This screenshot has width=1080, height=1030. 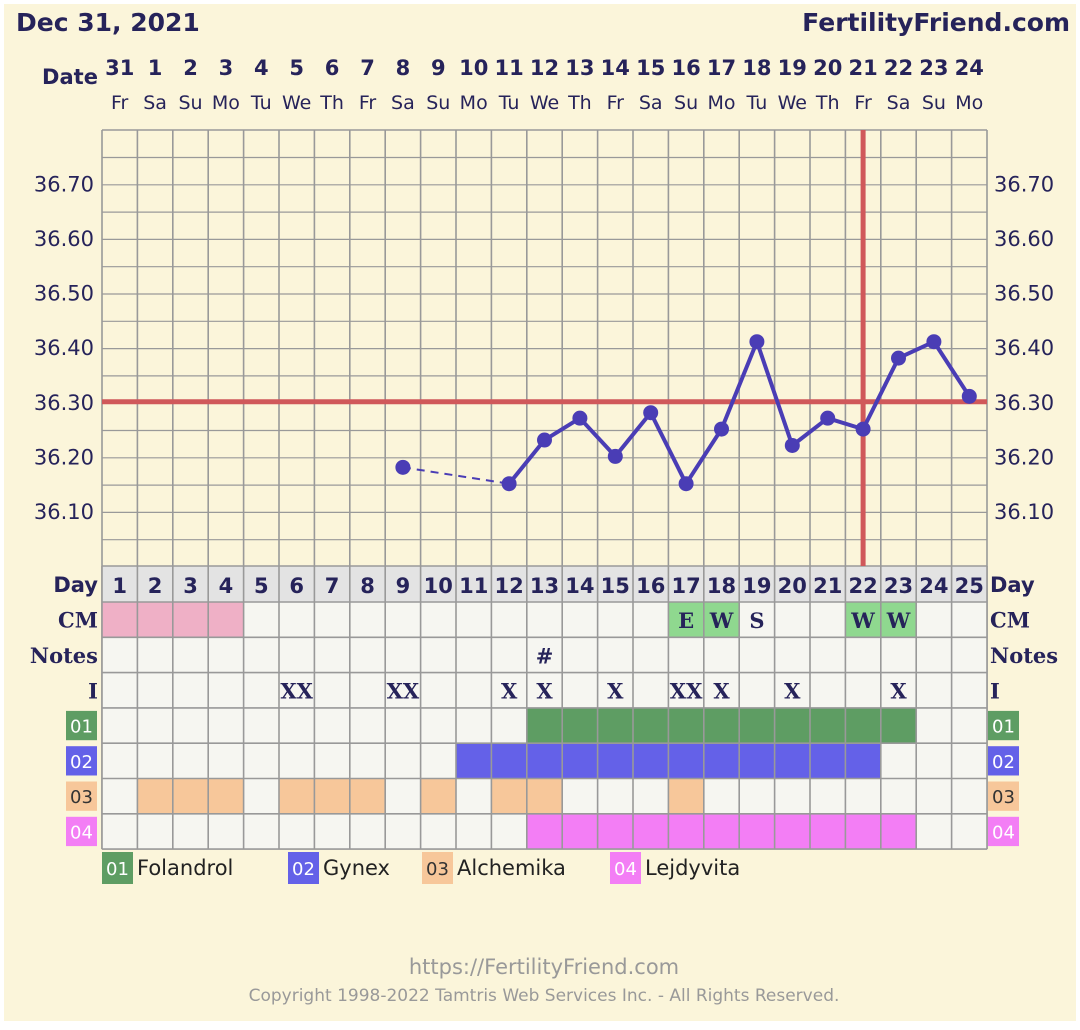 I want to click on weekday-label: Th, so click(x=579, y=103).